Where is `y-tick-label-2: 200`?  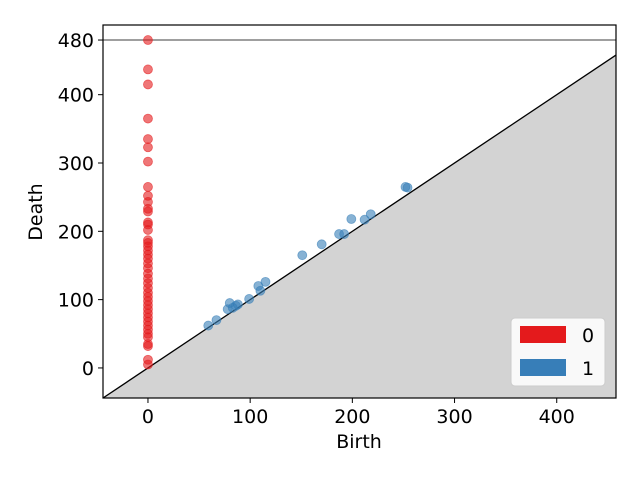 y-tick-label-2: 200 is located at coordinates (76, 232).